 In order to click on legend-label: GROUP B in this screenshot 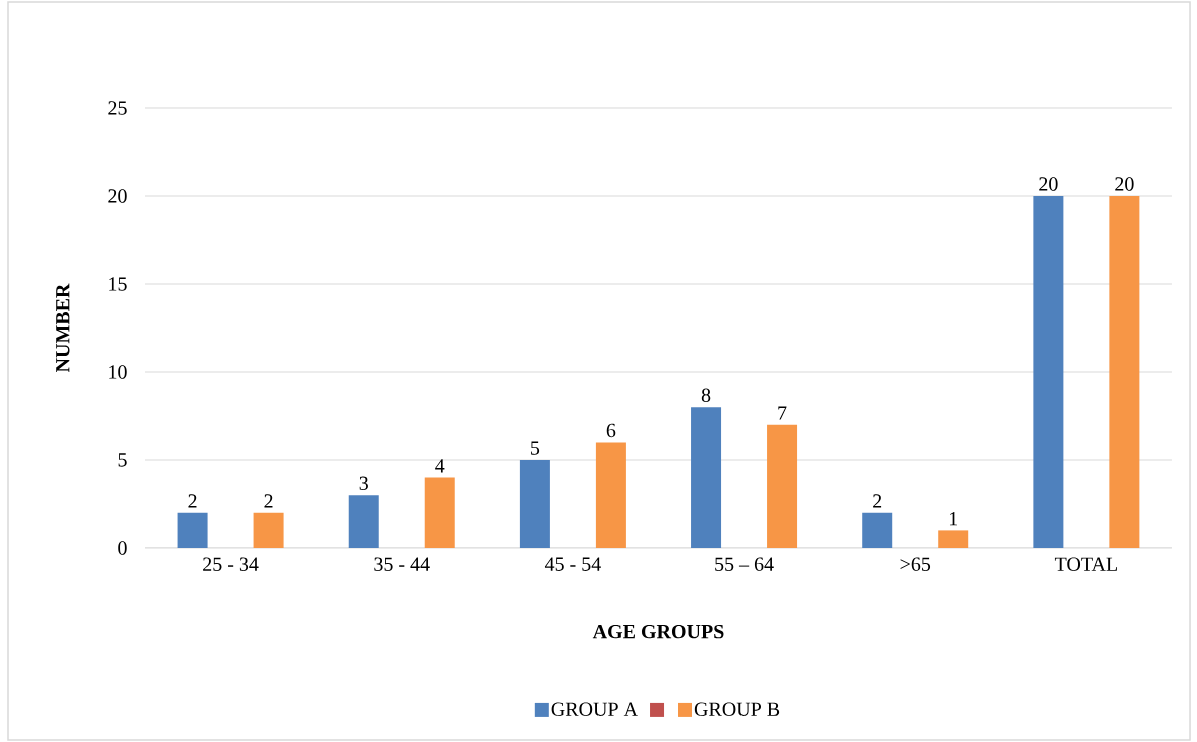, I will do `click(737, 709)`.